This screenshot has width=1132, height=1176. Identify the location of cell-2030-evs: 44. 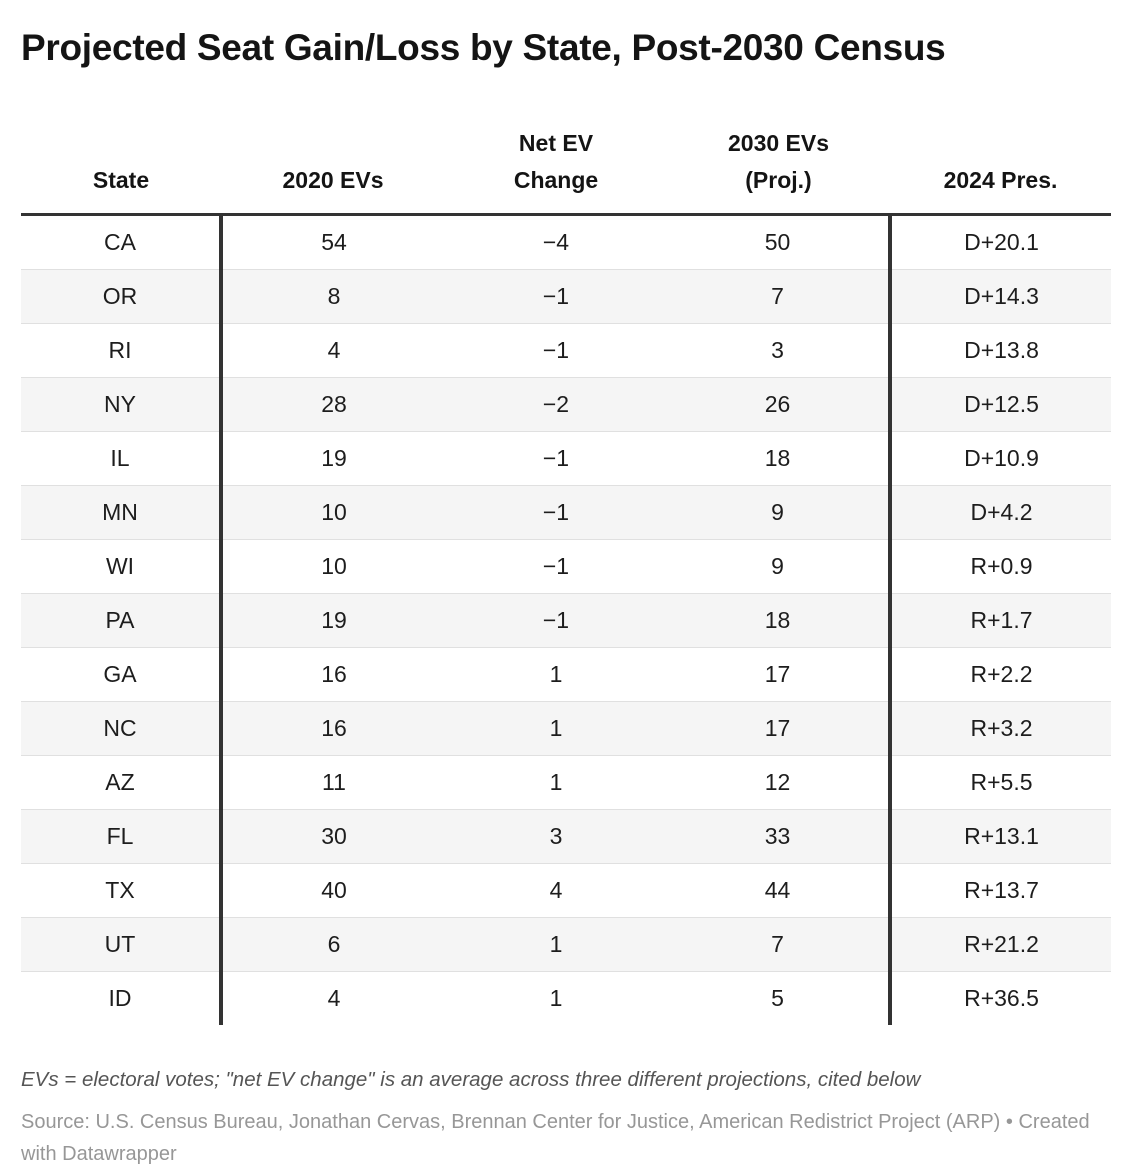
(778, 890).